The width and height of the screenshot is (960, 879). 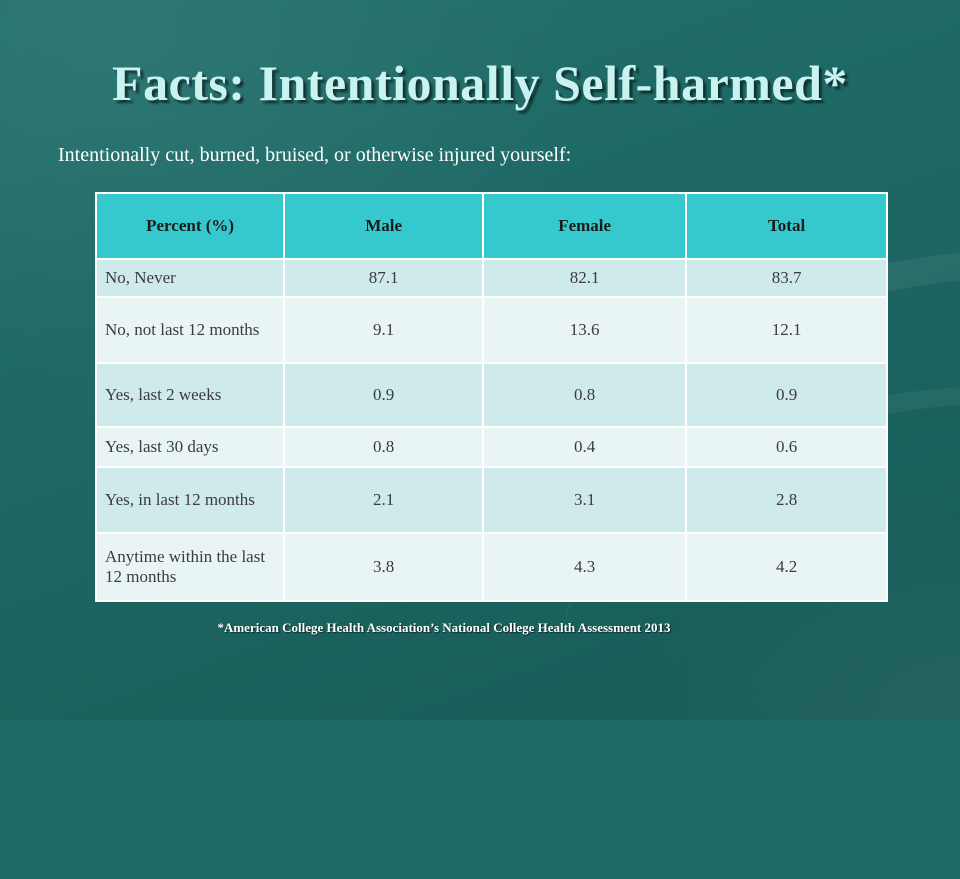 What do you see at coordinates (190, 567) in the screenshot?
I see `row-label: Anytime within the last 12 months` at bounding box center [190, 567].